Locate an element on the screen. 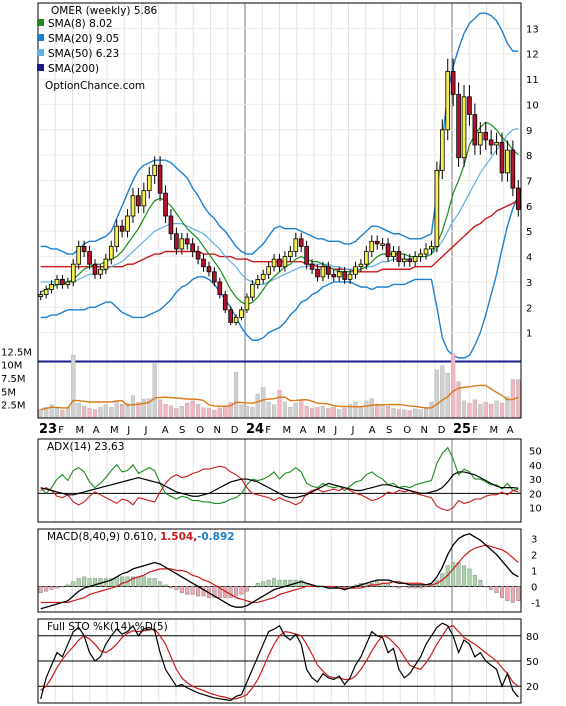 The image size is (566, 706). adx-panel: 10 20 30 40 50 is located at coordinates (289, 480).